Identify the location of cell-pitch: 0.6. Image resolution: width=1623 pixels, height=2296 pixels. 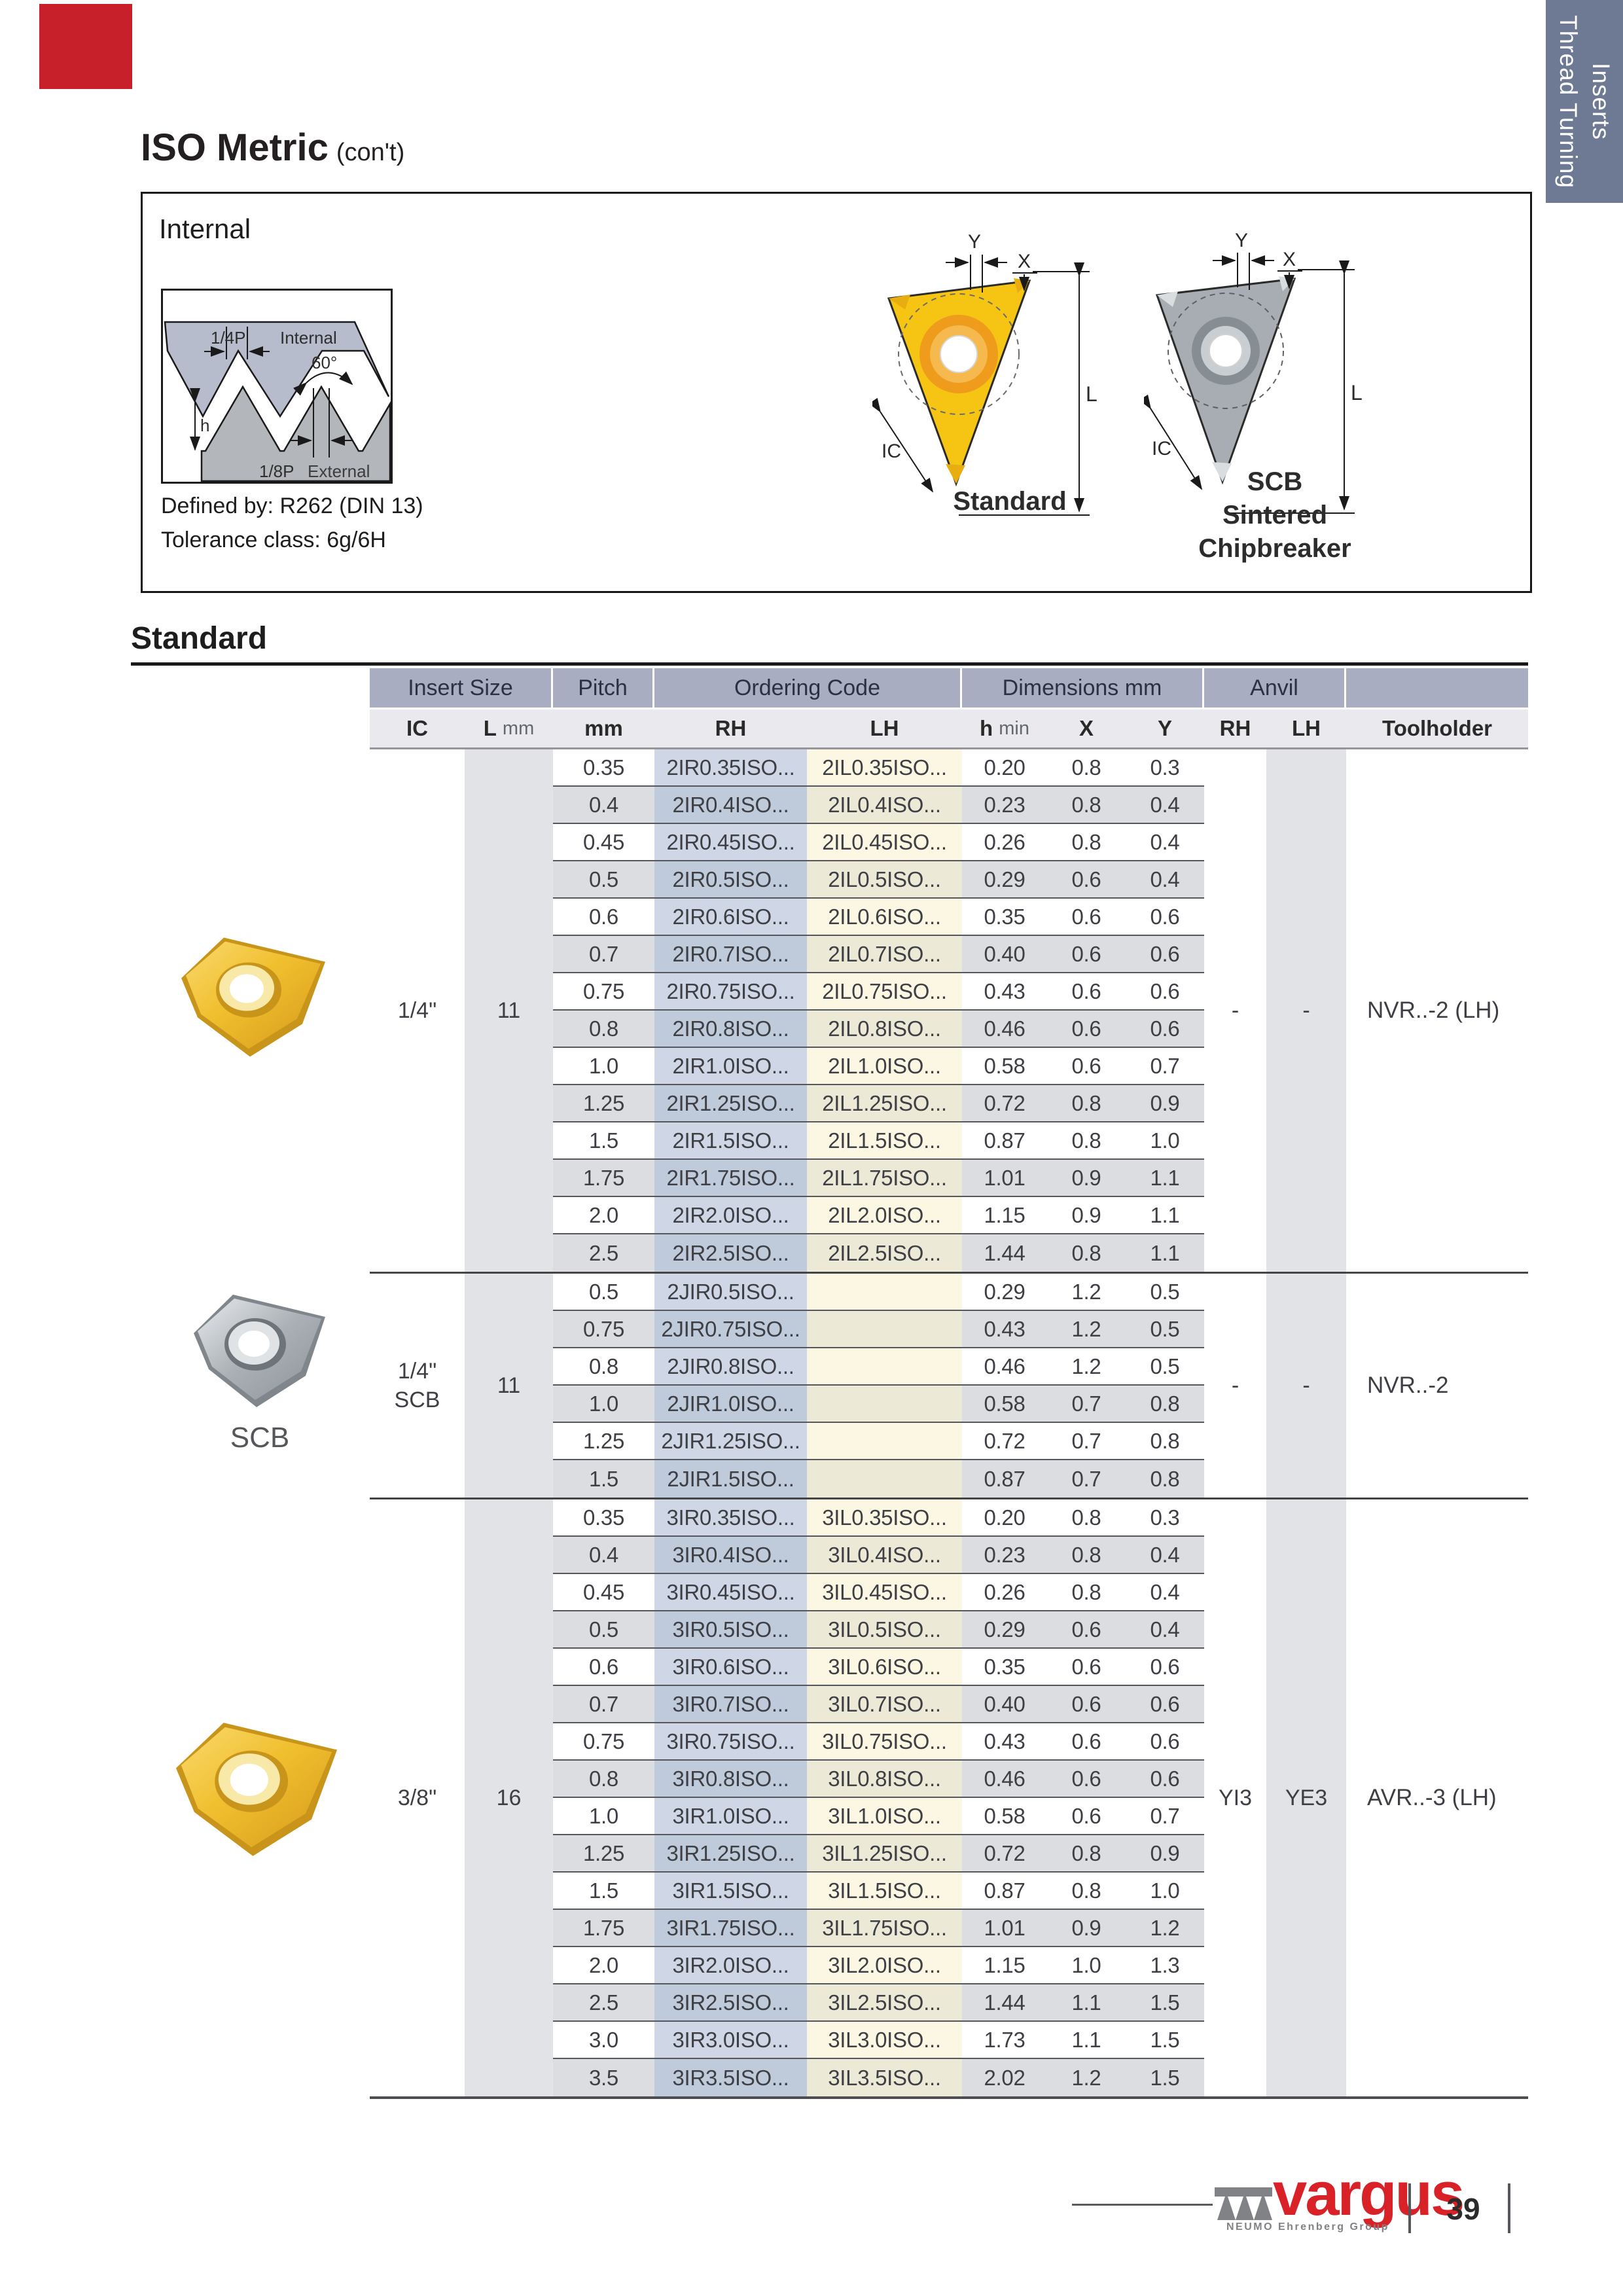
(603, 917).